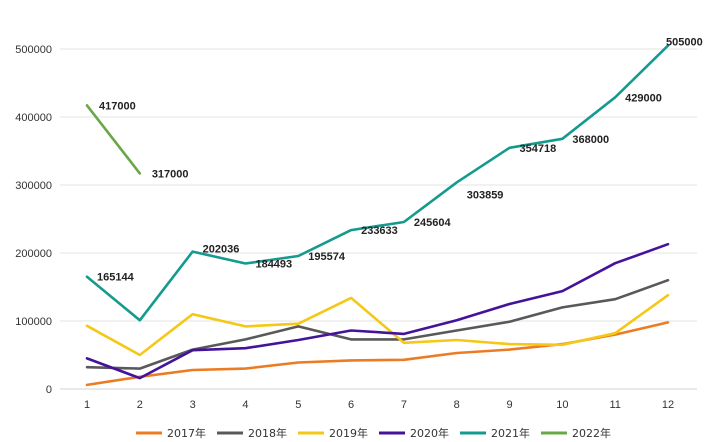 The width and height of the screenshot is (719, 442). I want to click on x-tick-label: 12, so click(668, 405).